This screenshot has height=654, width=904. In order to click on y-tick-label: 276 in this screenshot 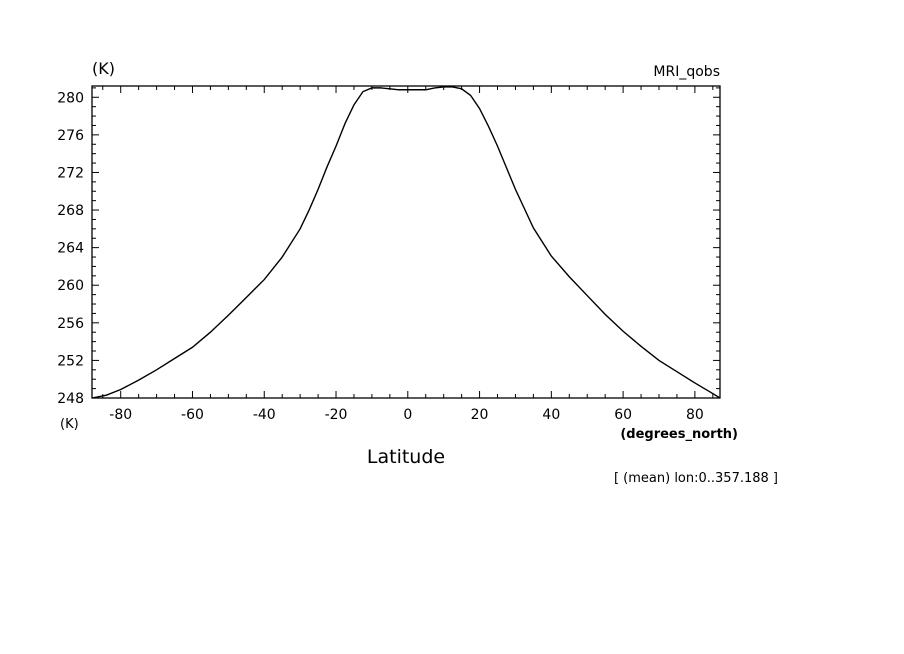, I will do `click(70, 136)`.